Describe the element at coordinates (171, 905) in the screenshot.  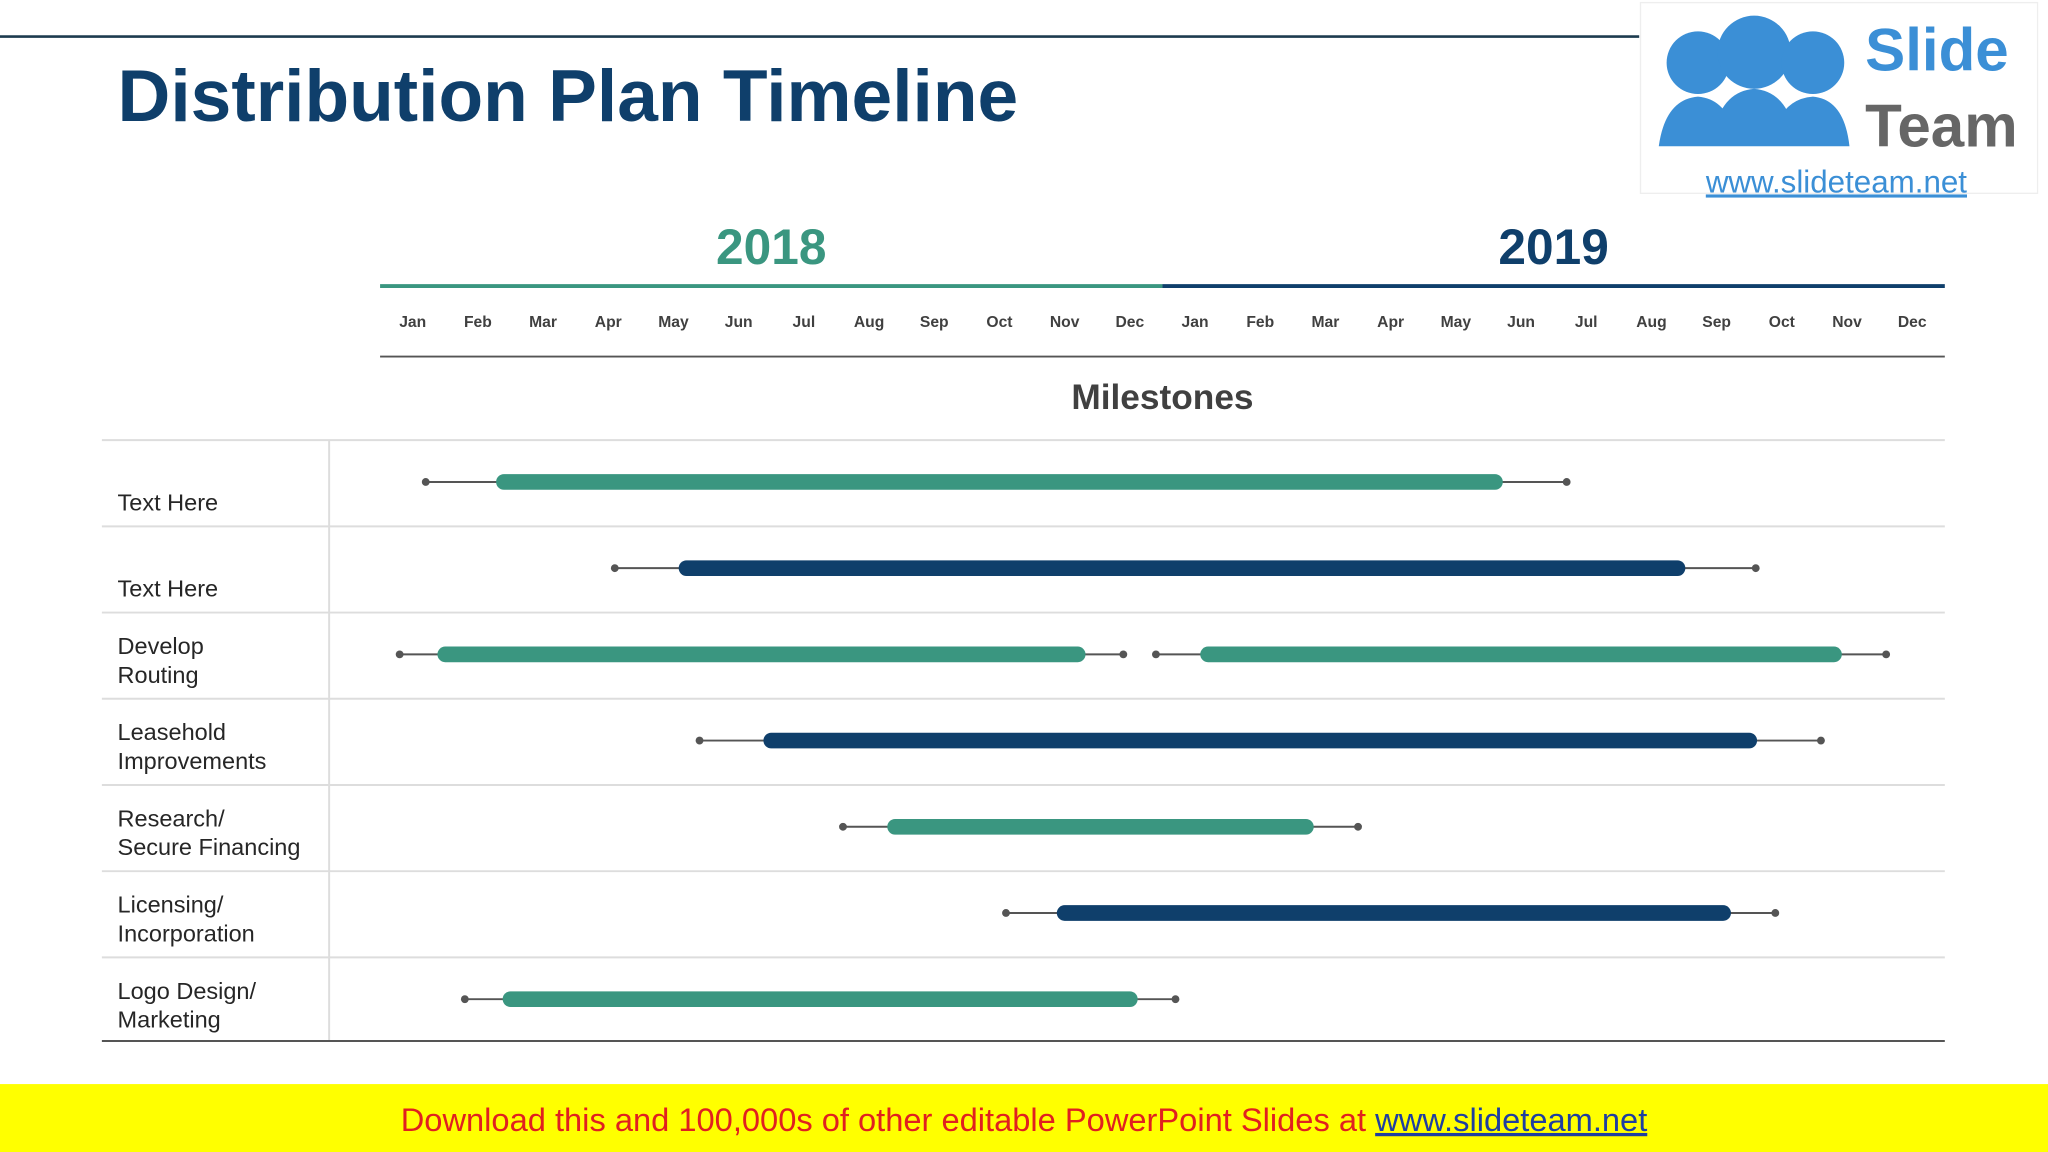
I see `task-label: Licensing/` at that location.